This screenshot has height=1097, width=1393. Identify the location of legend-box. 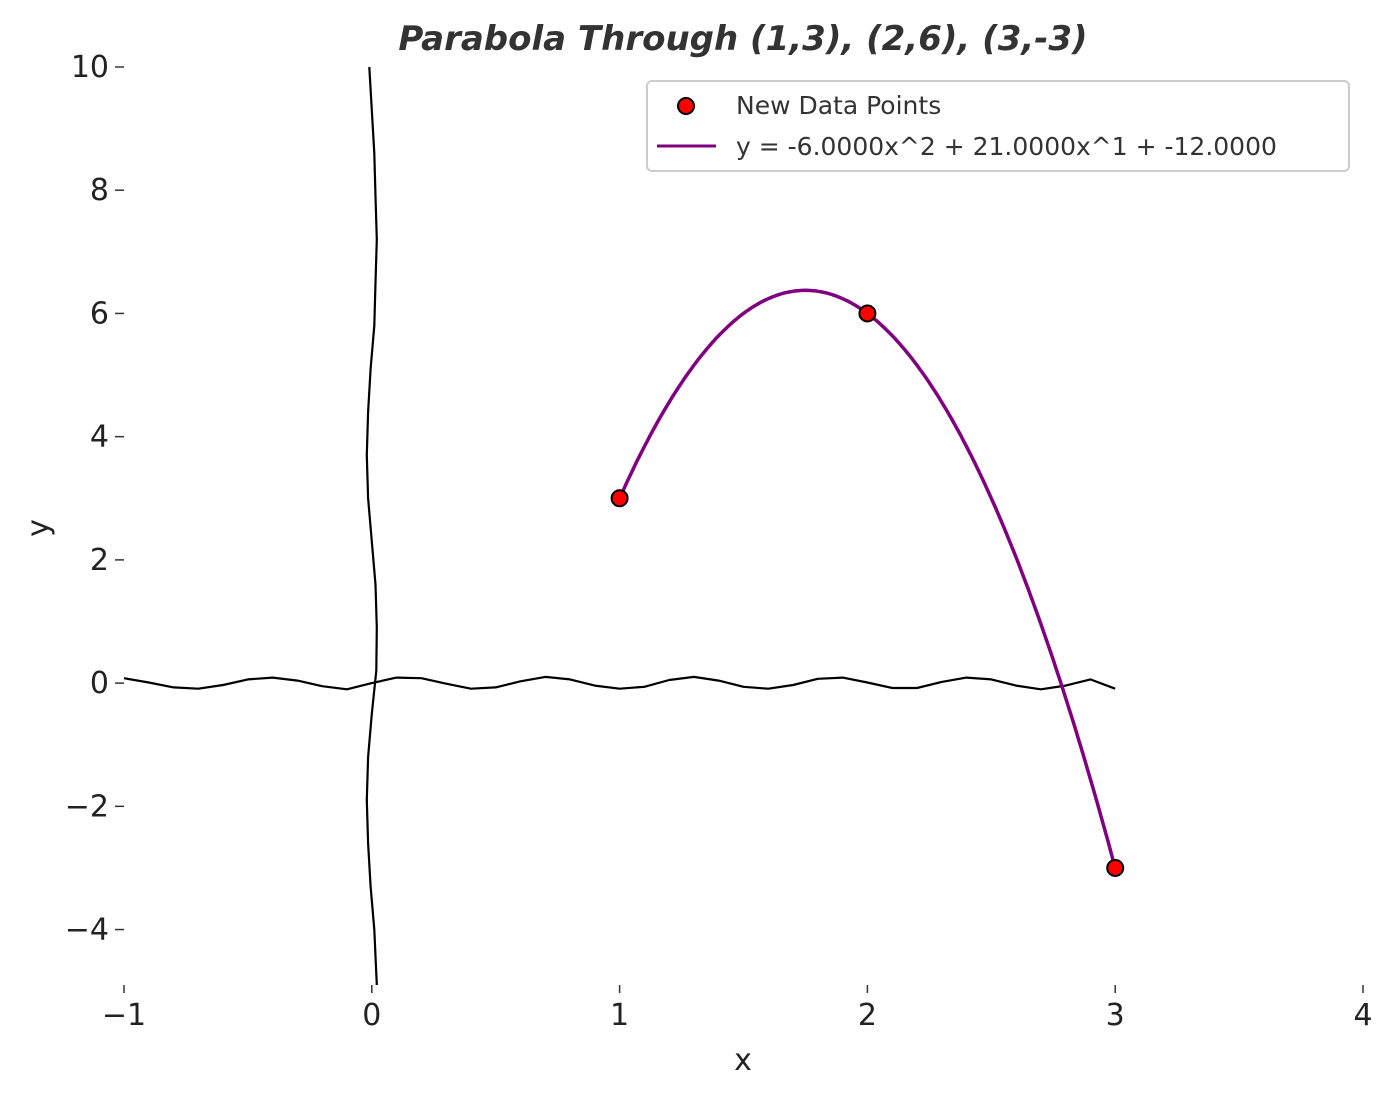
(998, 126).